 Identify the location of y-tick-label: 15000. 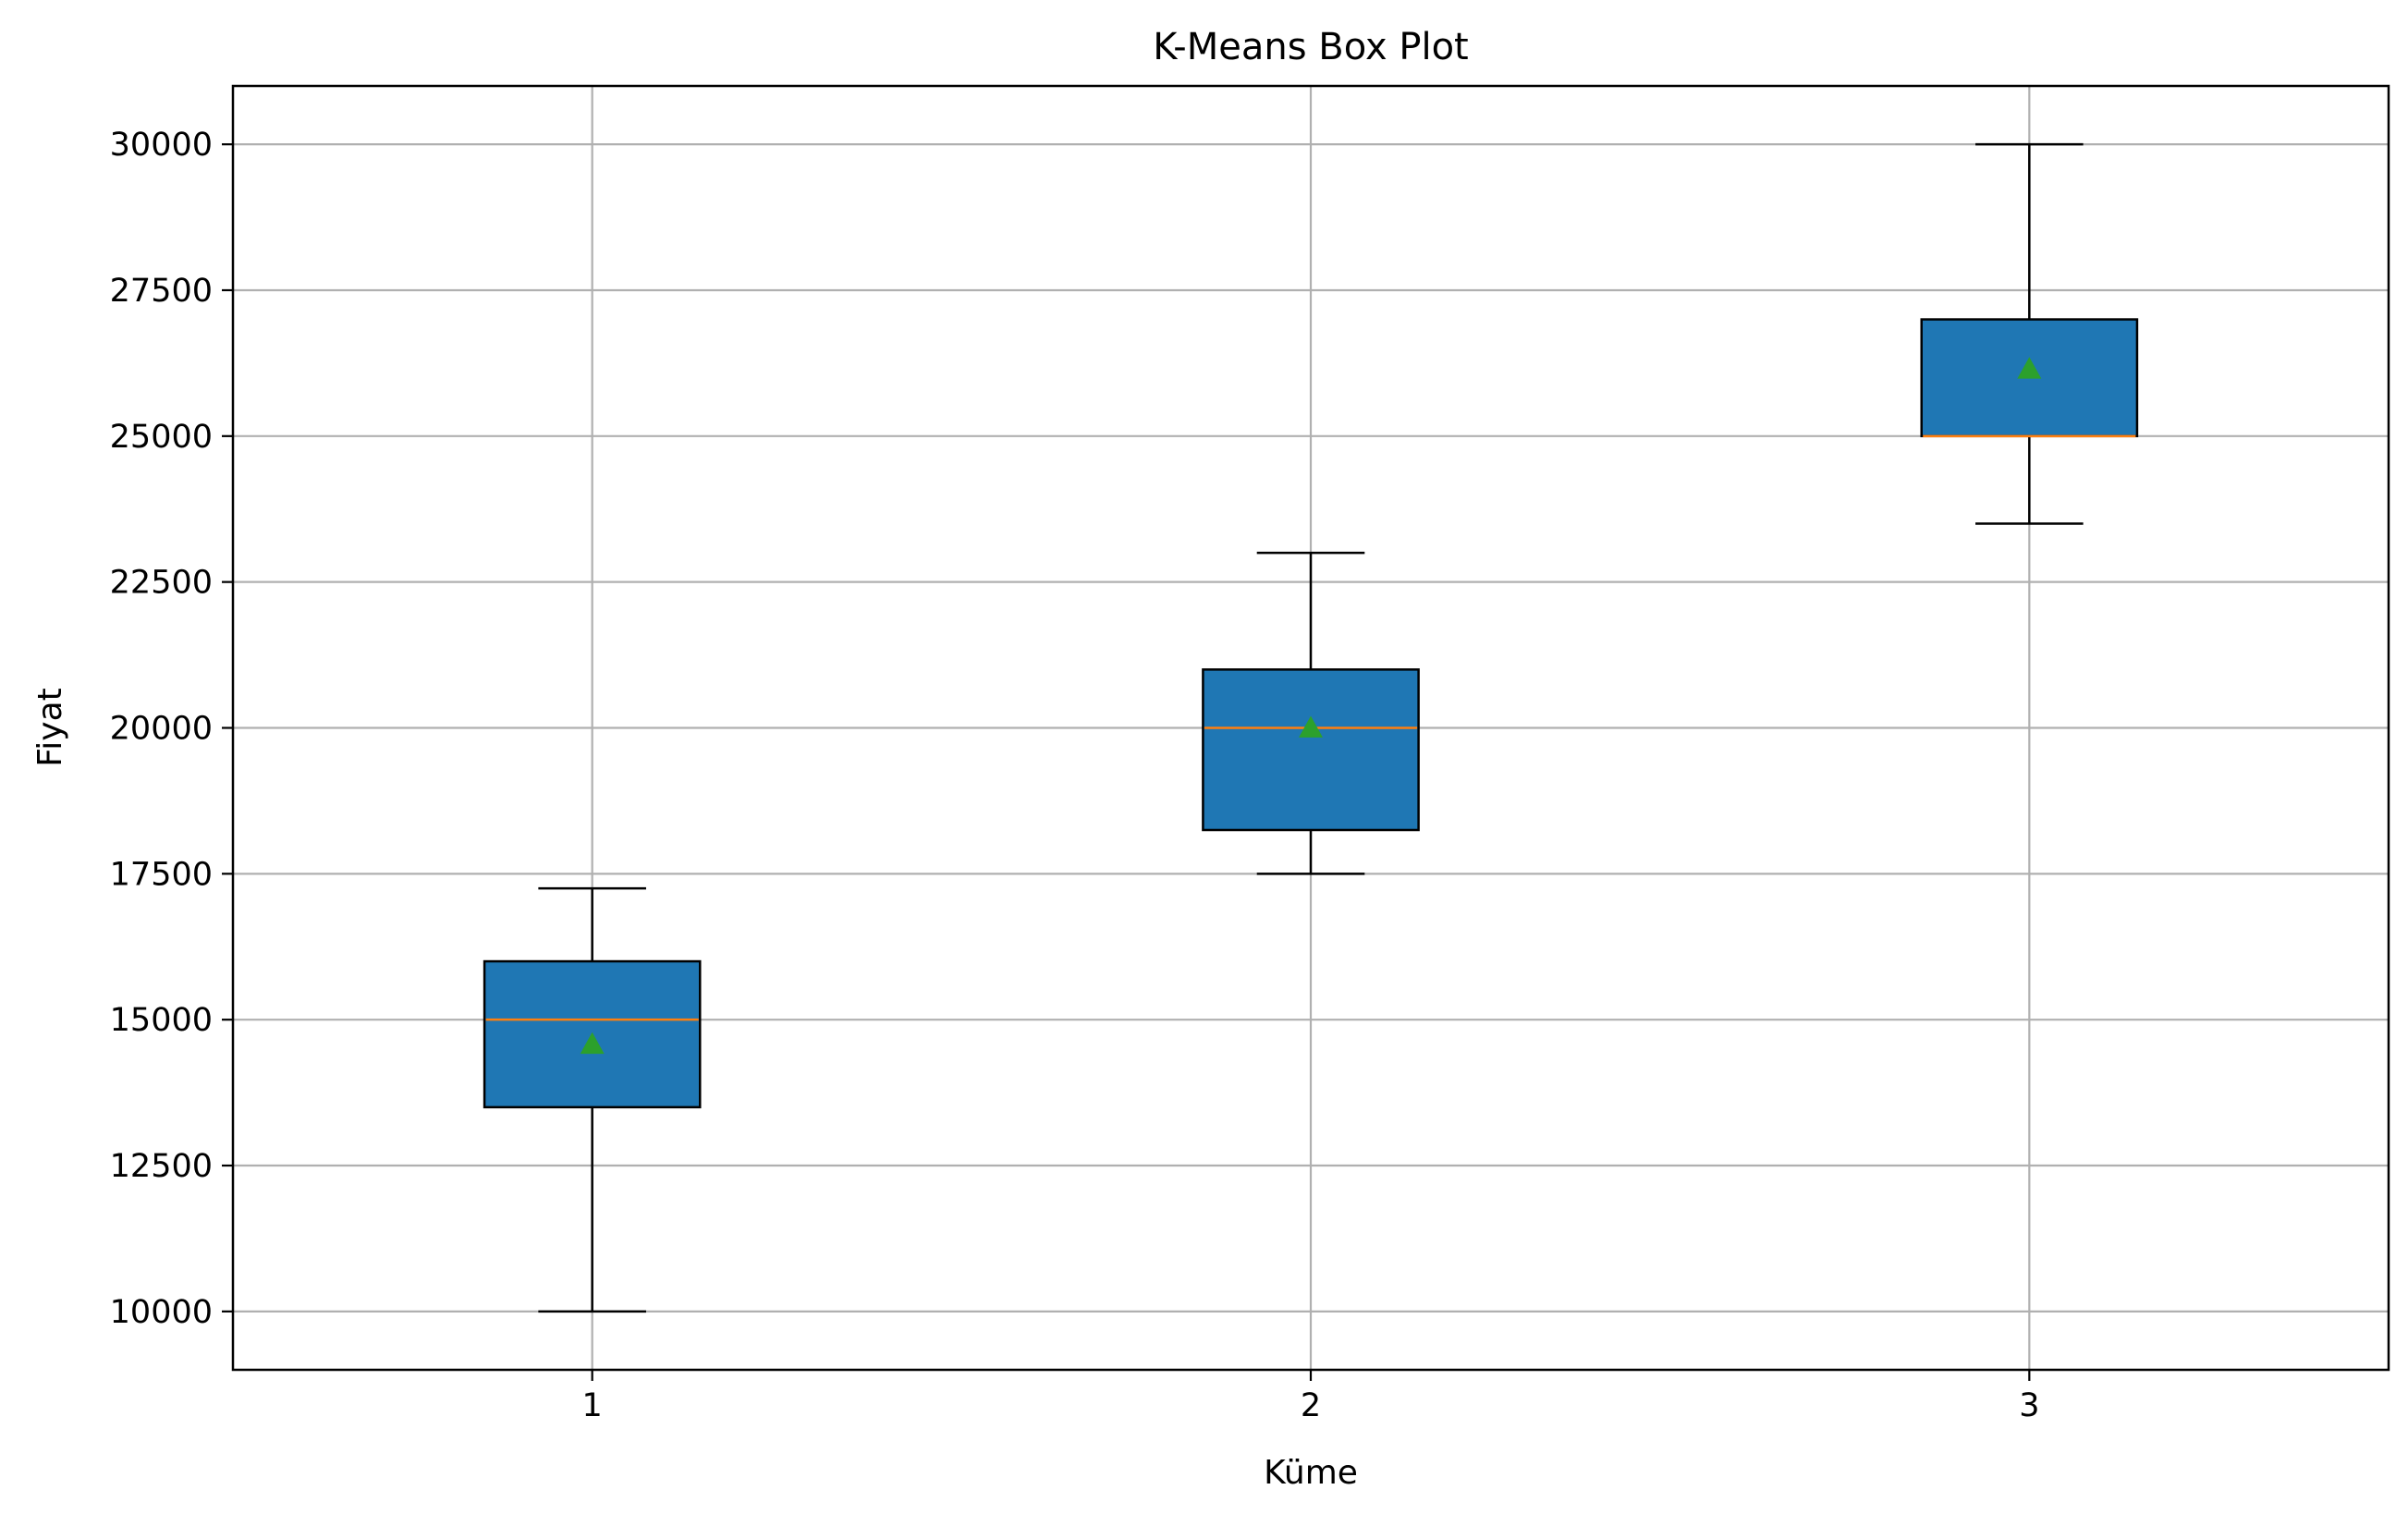
(161, 1021).